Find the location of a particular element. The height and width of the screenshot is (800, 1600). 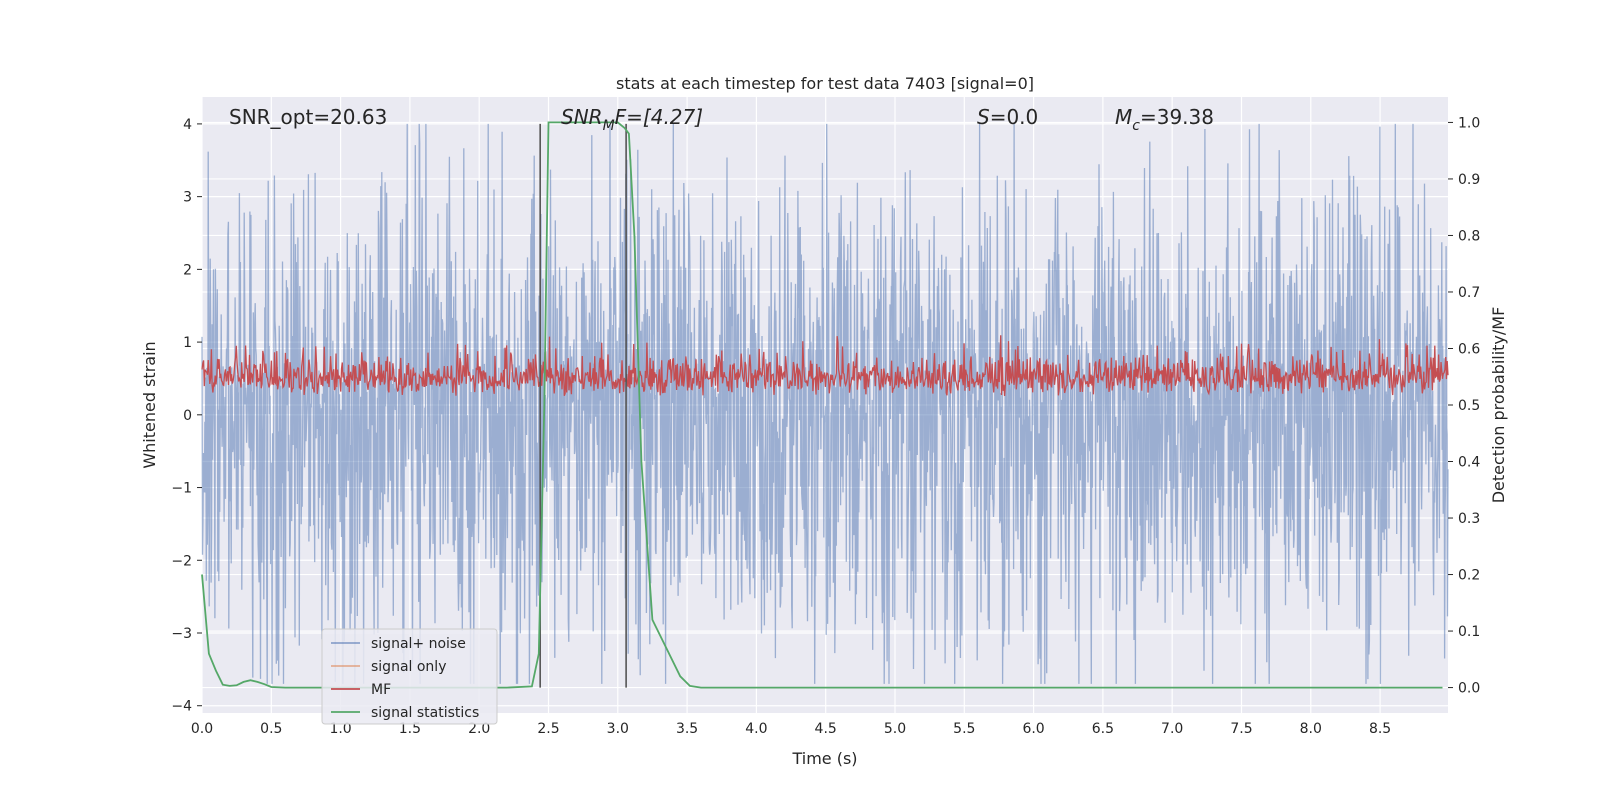

x-tick-label: 3.5 is located at coordinates (687, 729).